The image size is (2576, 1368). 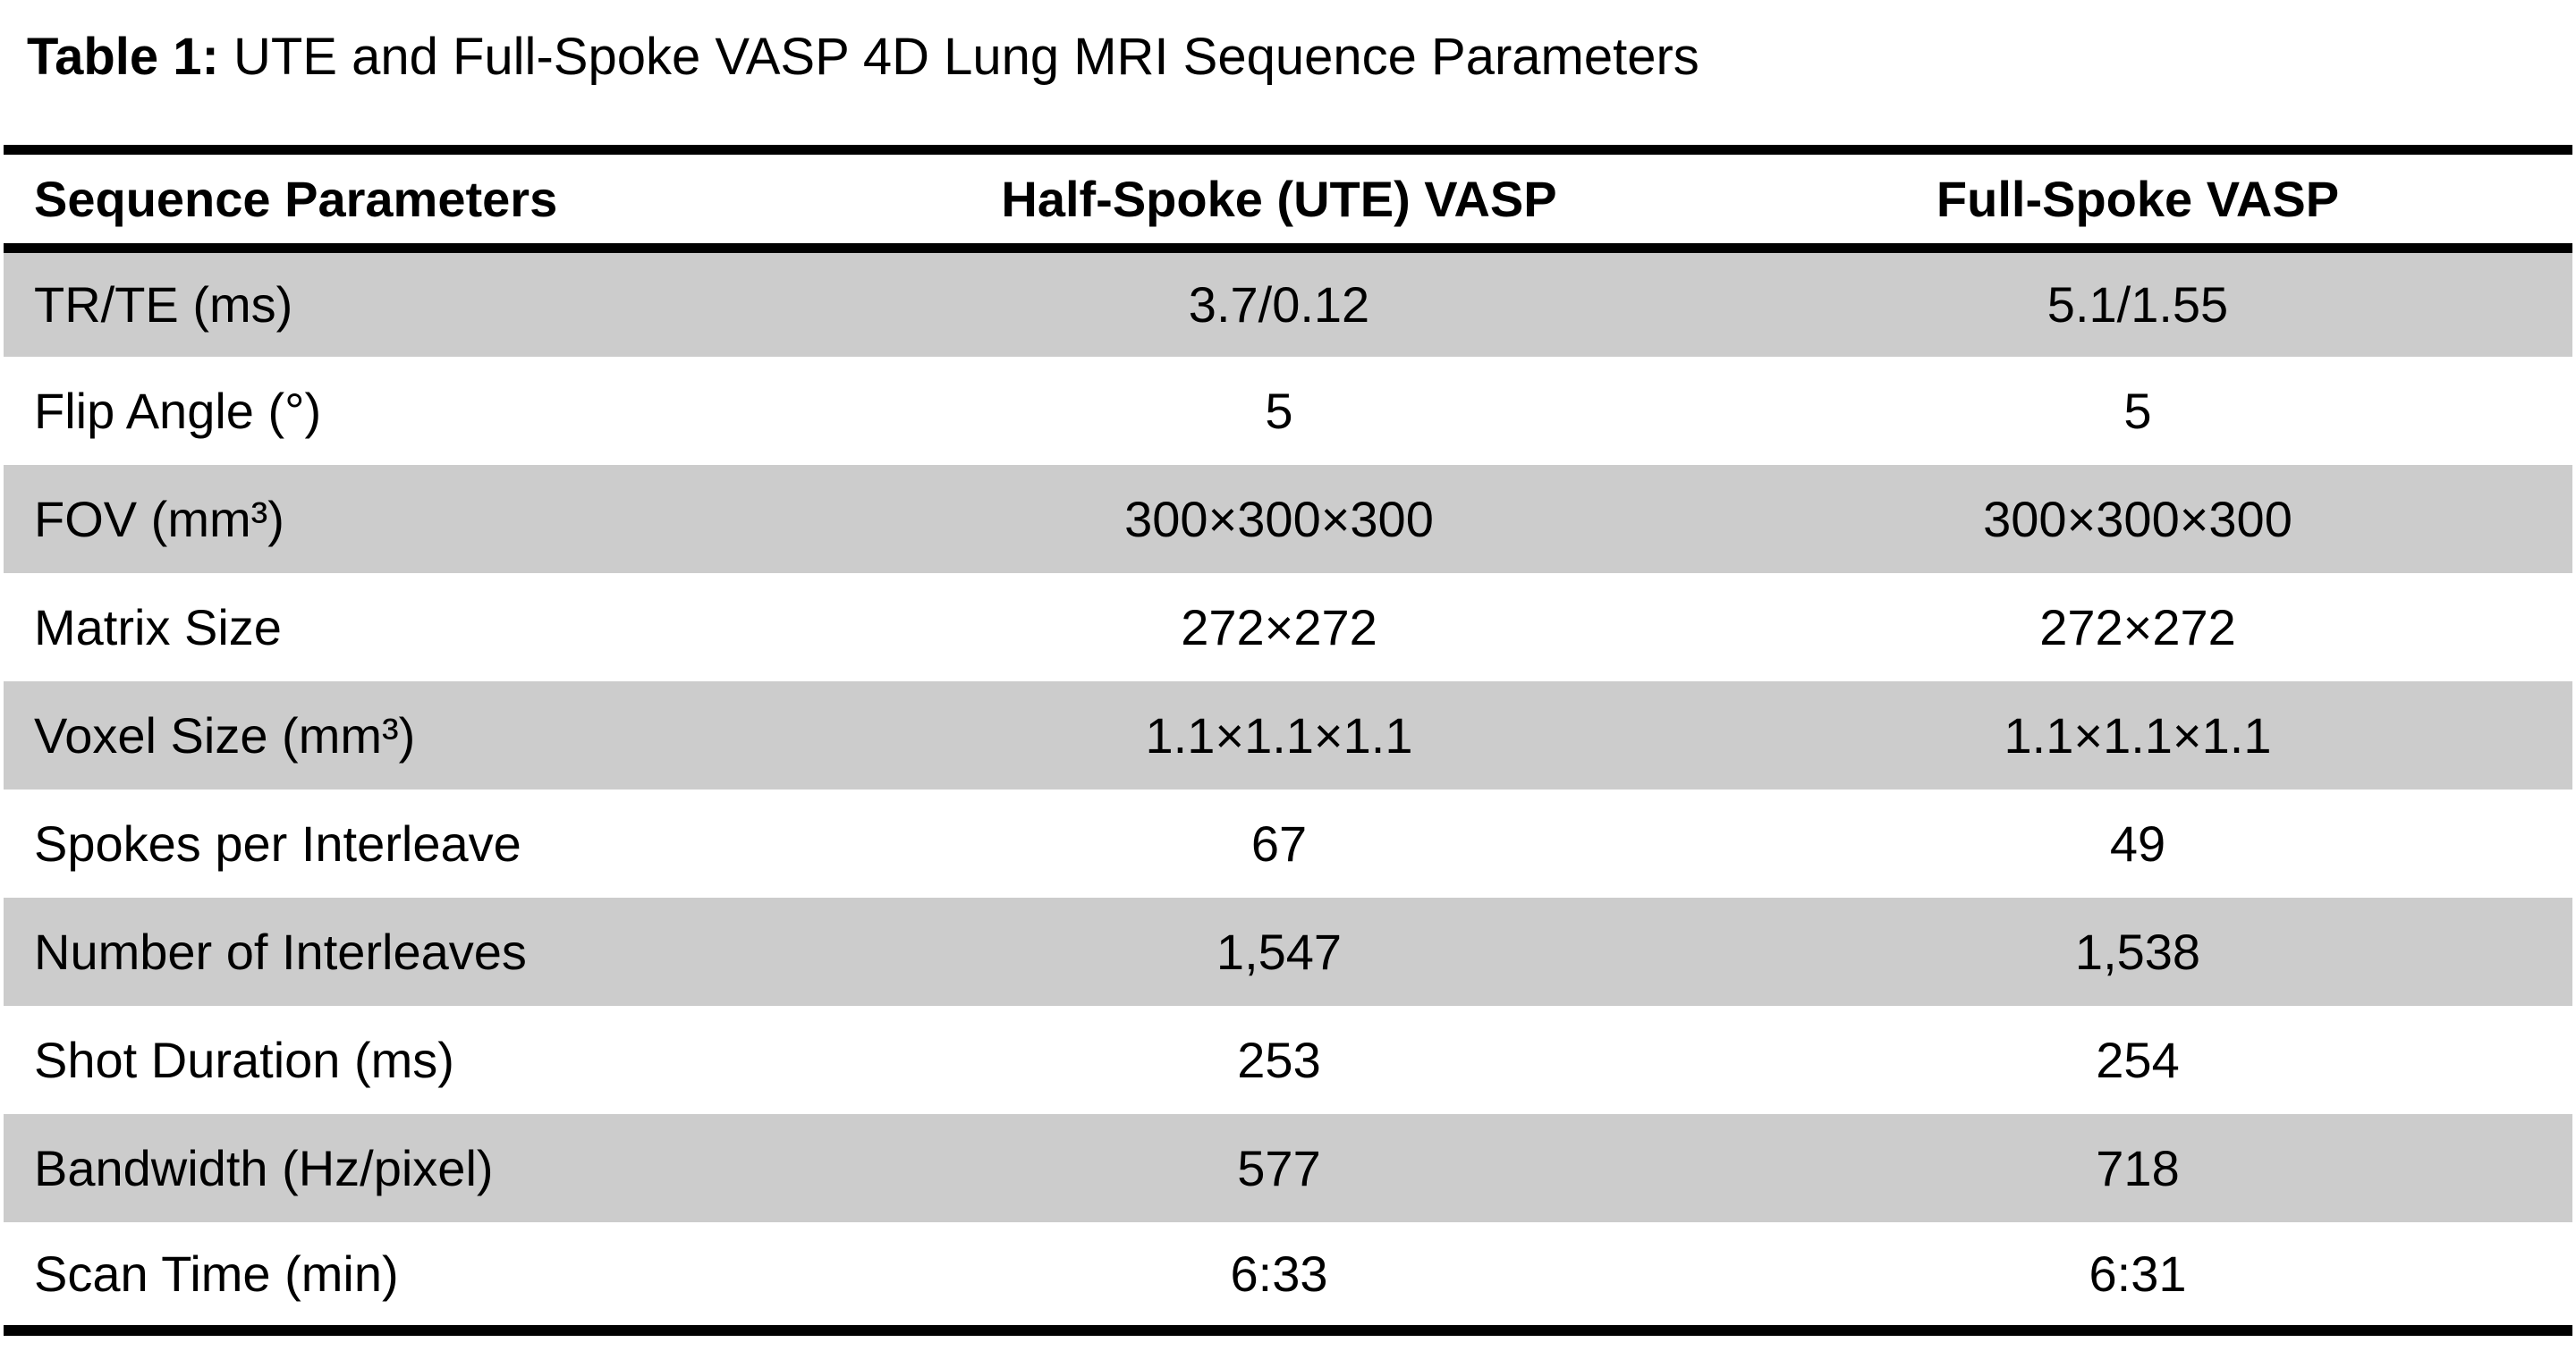 I want to click on table-row: Voxel Size (mm³) 1.1×1.1×1.1 1.1×1.1×1.1, so click(x=1288, y=735).